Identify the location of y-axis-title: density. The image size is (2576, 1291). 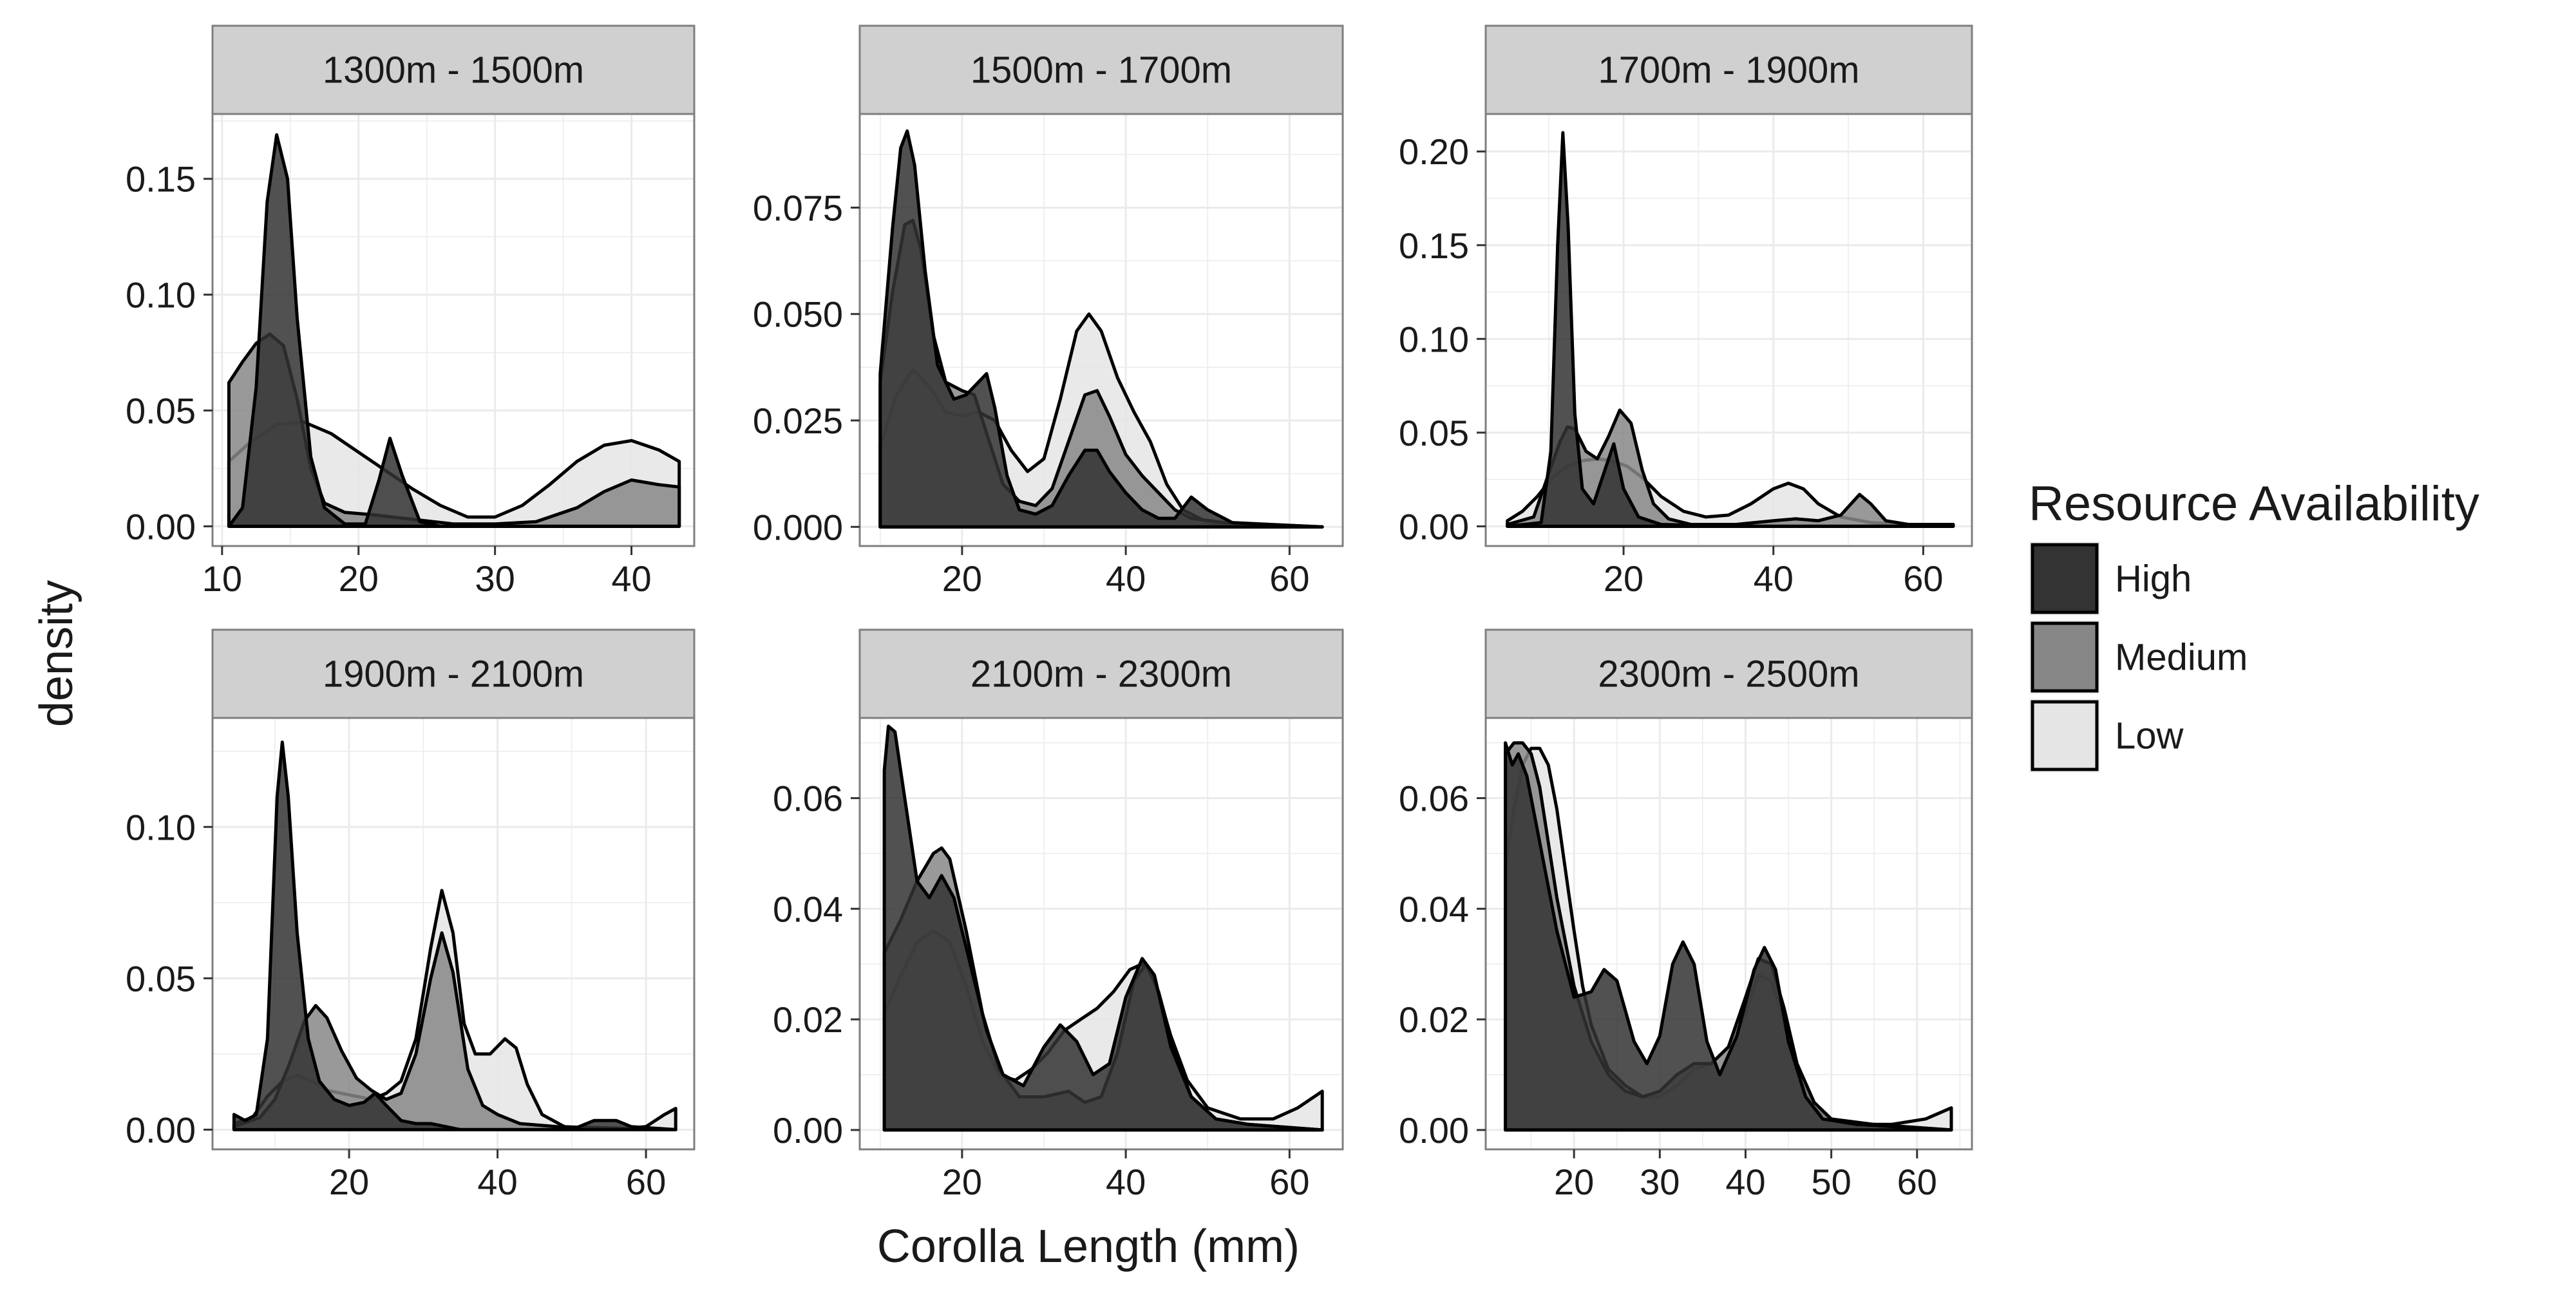
(56, 653).